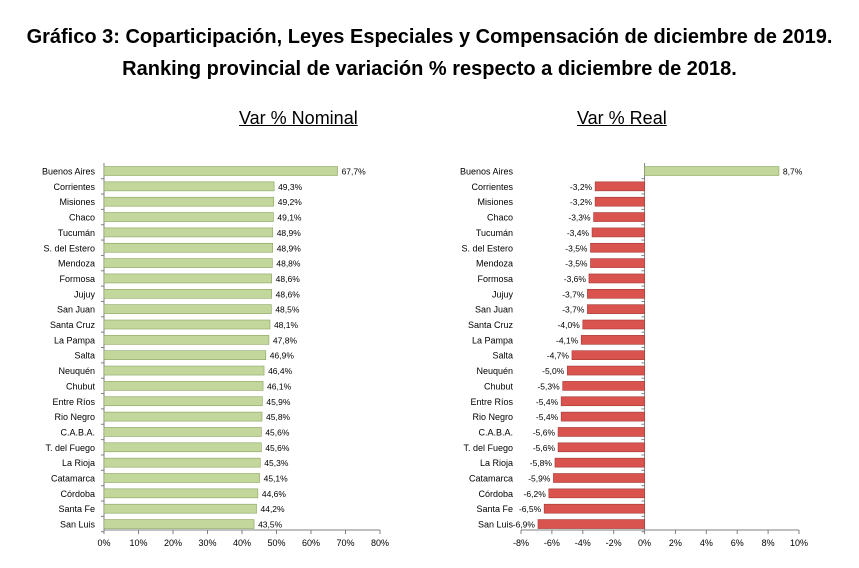  I want to click on nominal-data-label: 45,6%, so click(277, 432).